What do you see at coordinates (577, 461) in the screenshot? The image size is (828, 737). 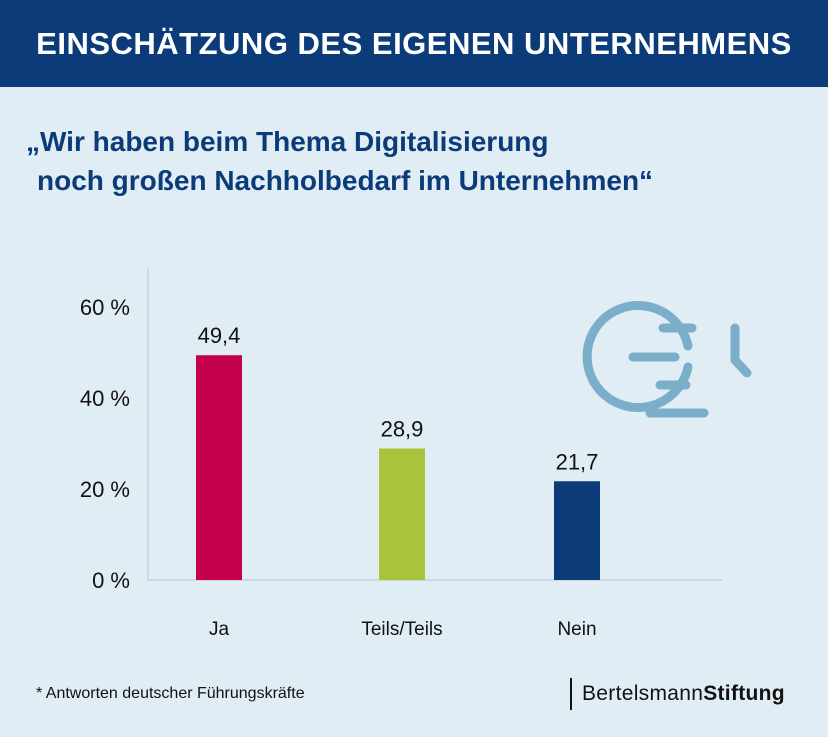 I see `data-label: 21,7` at bounding box center [577, 461].